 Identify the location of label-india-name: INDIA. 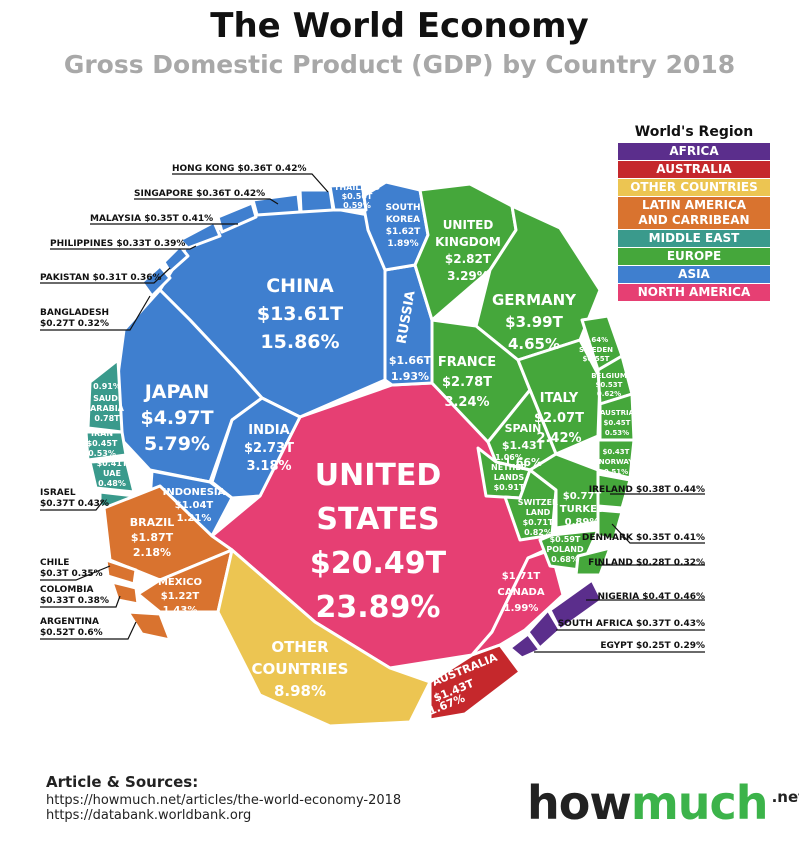
(268, 430).